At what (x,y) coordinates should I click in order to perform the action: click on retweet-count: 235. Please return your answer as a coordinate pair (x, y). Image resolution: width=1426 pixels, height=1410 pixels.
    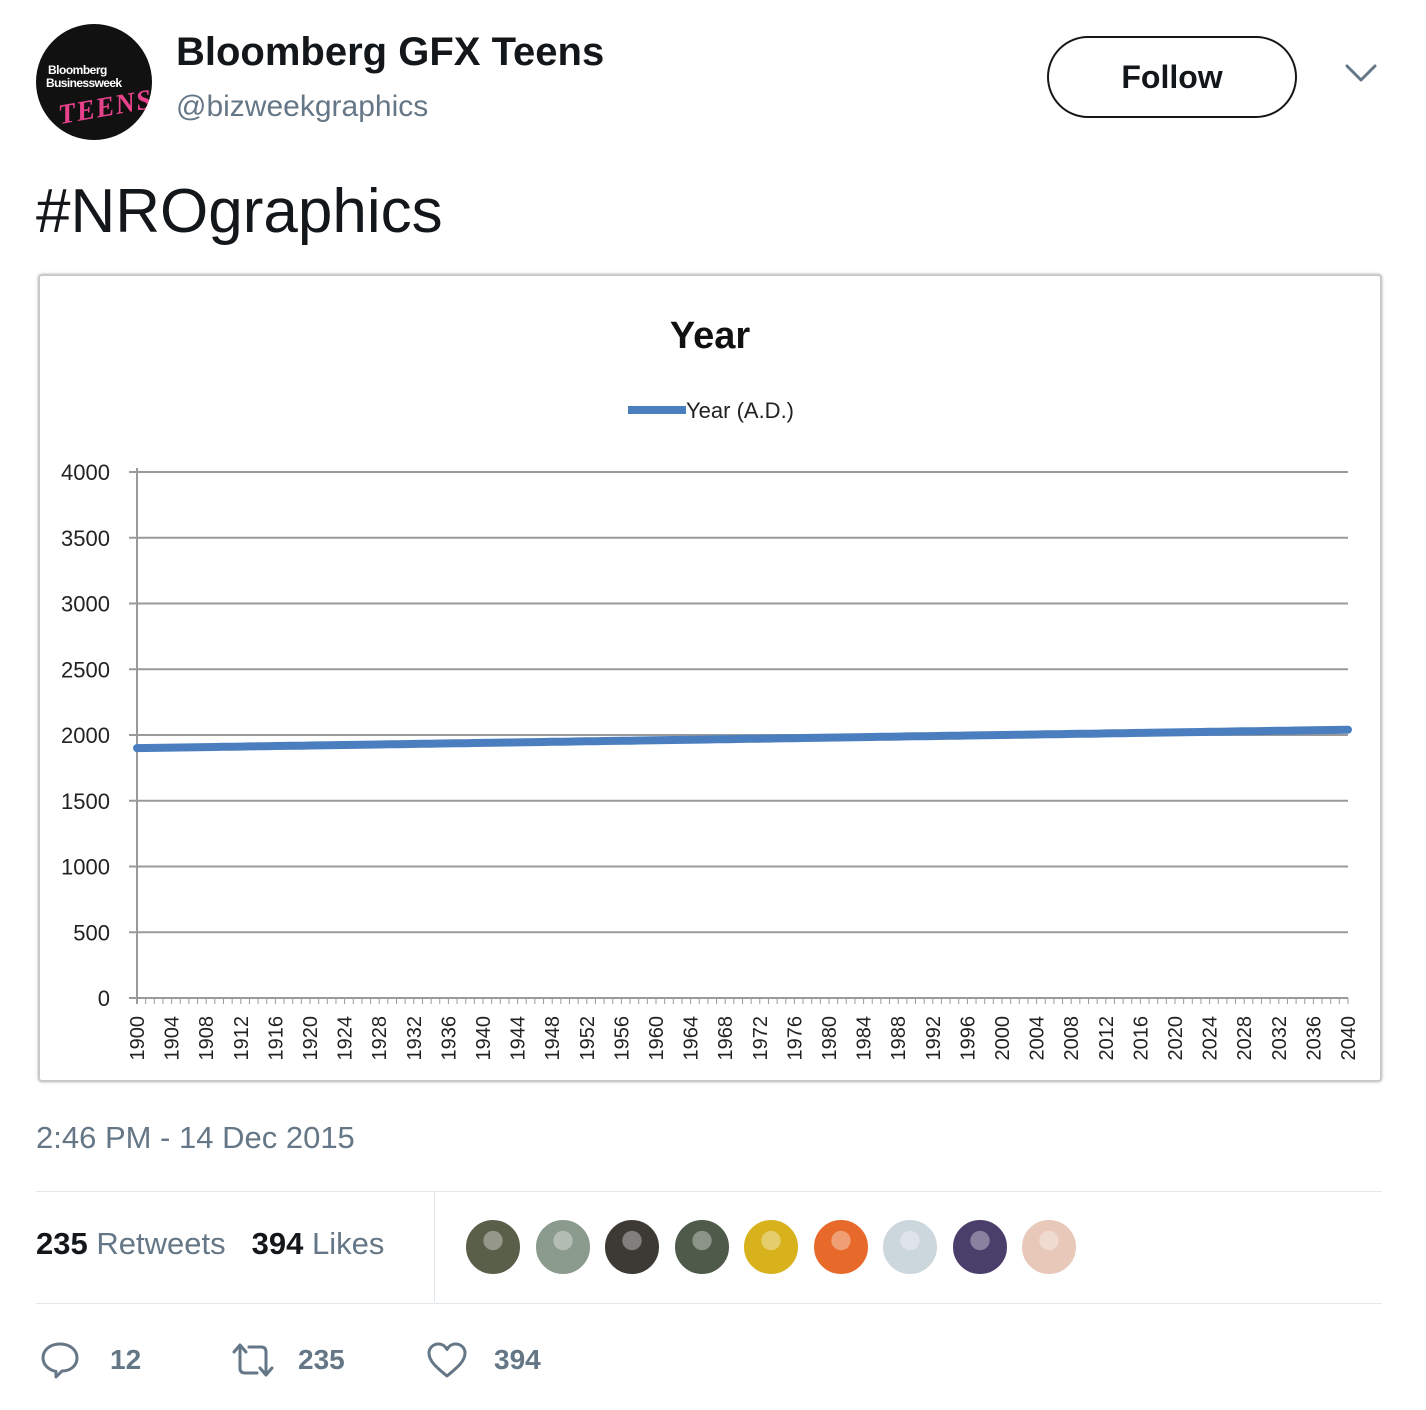
    Looking at the image, I should click on (321, 1359).